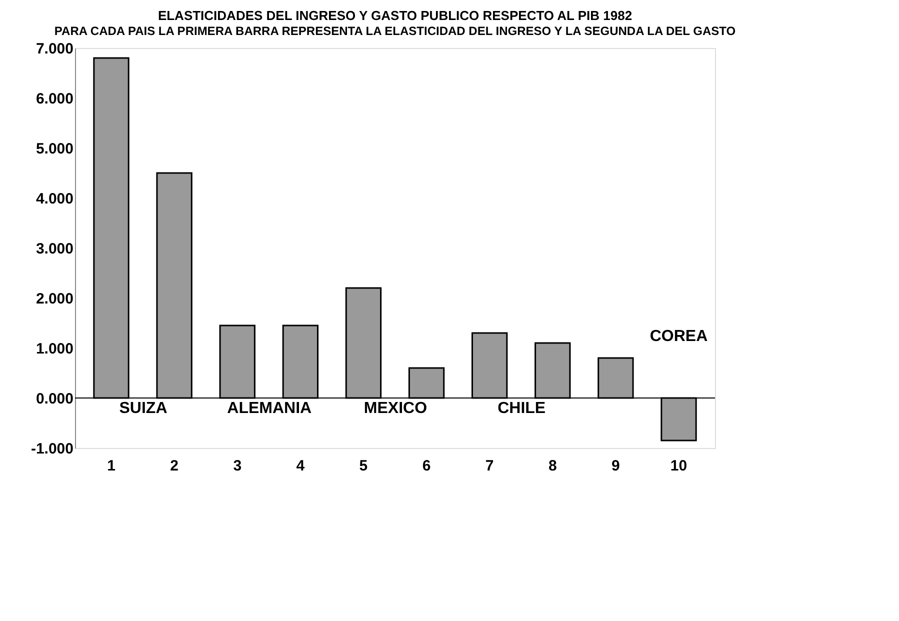 The height and width of the screenshot is (621, 899). I want to click on y-tick-label: 7.000, so click(55, 49).